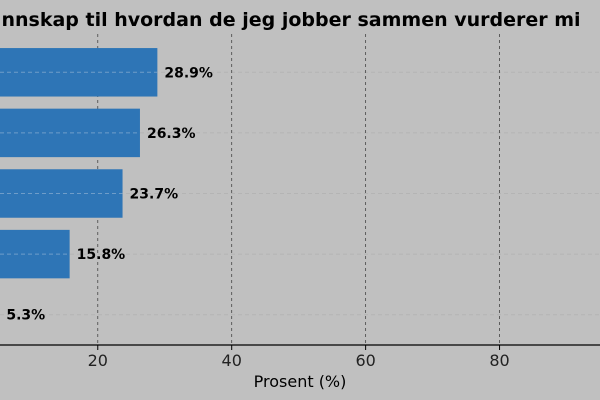 The height and width of the screenshot is (400, 600). What do you see at coordinates (300, 381) in the screenshot?
I see `x-axis-label: Prosent (%)` at bounding box center [300, 381].